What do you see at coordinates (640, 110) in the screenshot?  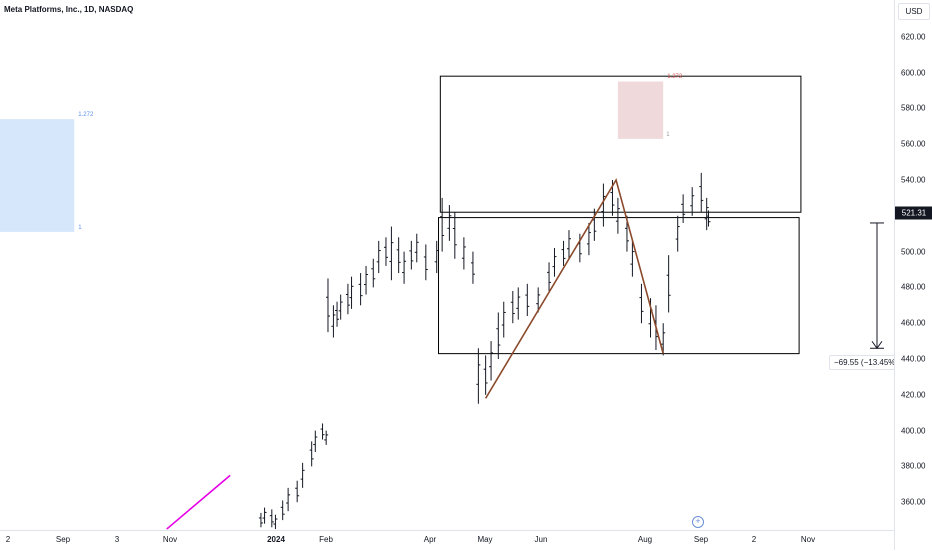 I see `fib-zone-right` at bounding box center [640, 110].